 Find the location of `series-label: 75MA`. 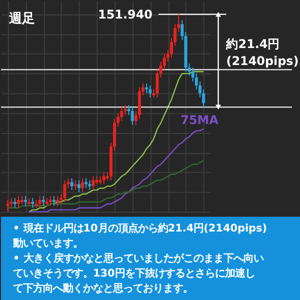

series-label: 75MA is located at coordinates (200, 119).